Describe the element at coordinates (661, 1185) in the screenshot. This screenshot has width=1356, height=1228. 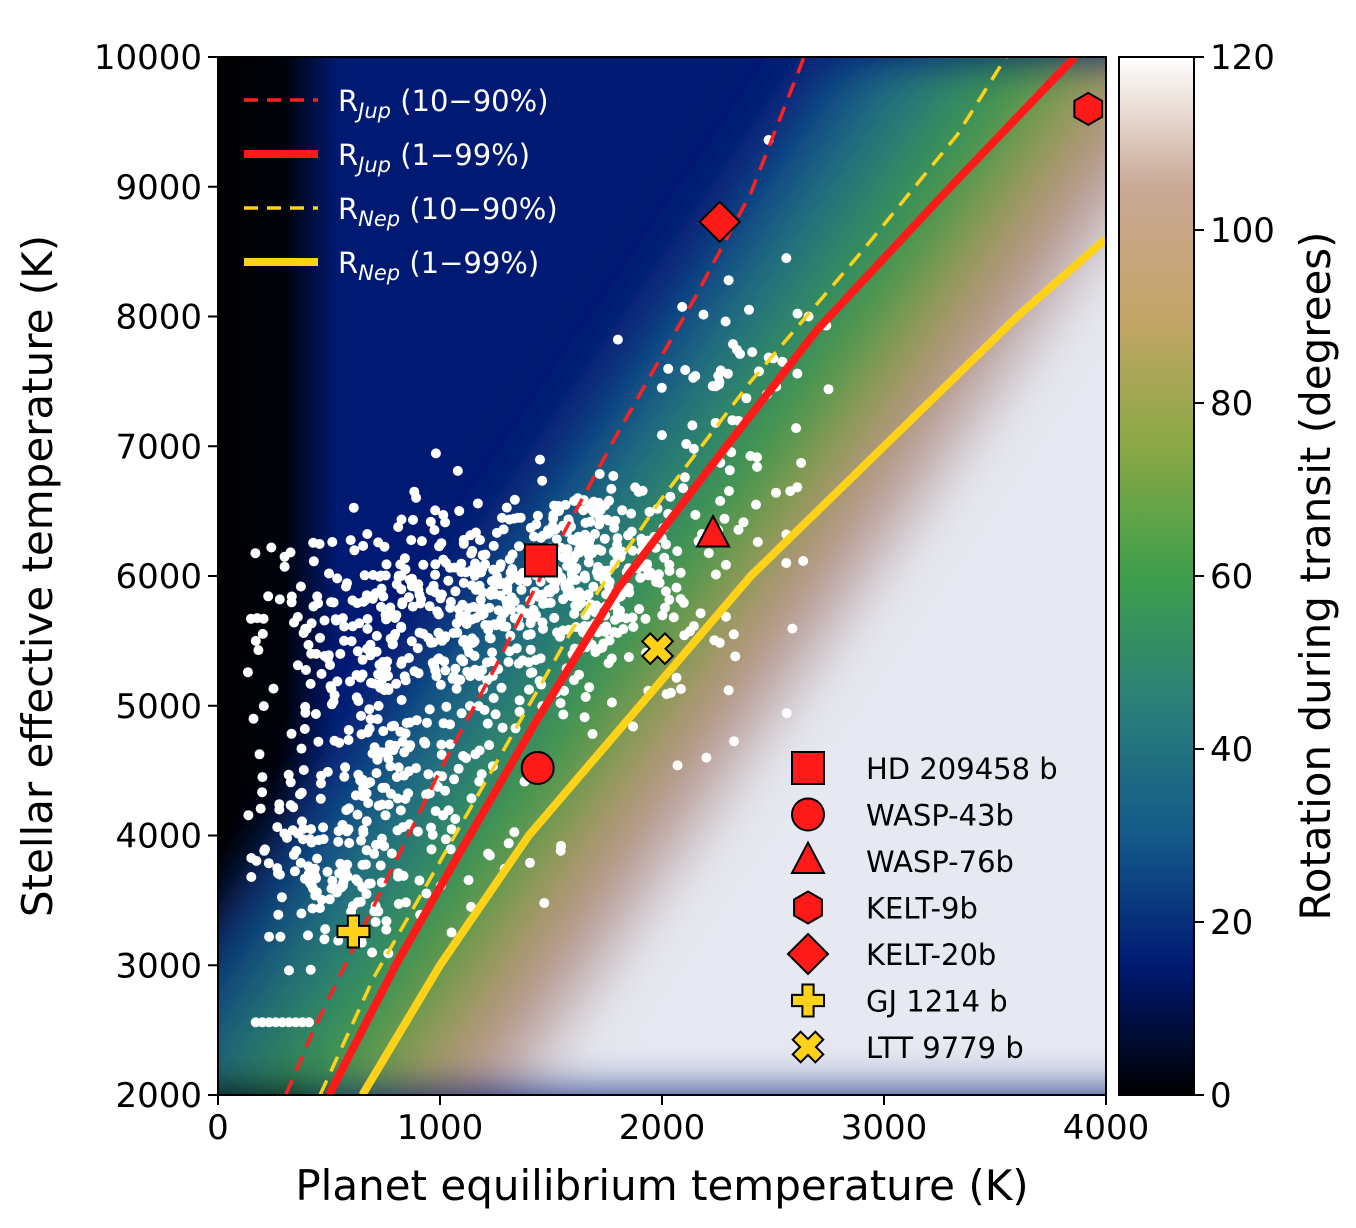
I see `x-axis-label: Planet equilibrium temperature (K)` at that location.